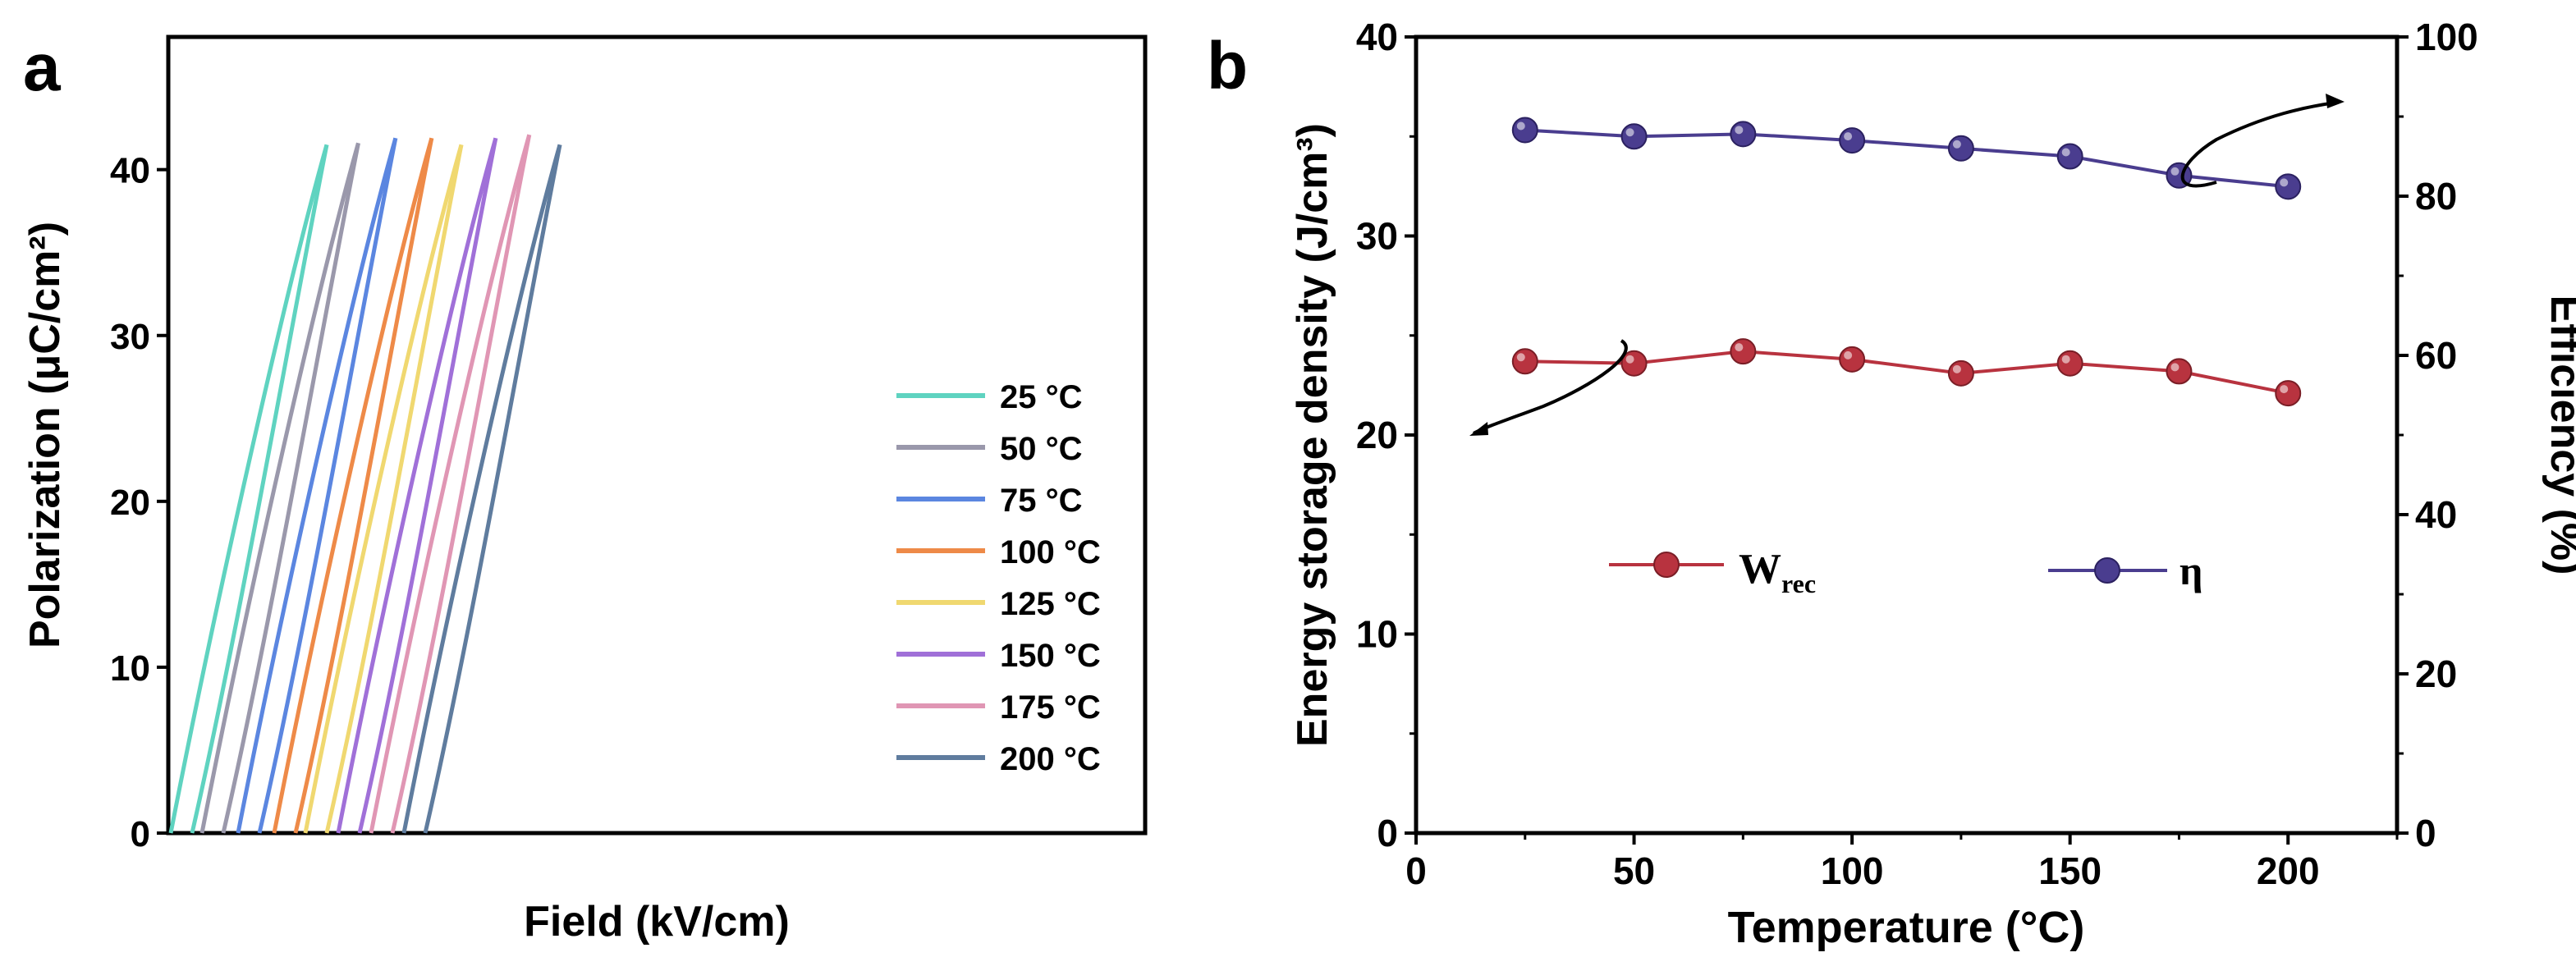 The image size is (2576, 980). I want to click on panel-b-y2-tick-label: 80, so click(2436, 196).